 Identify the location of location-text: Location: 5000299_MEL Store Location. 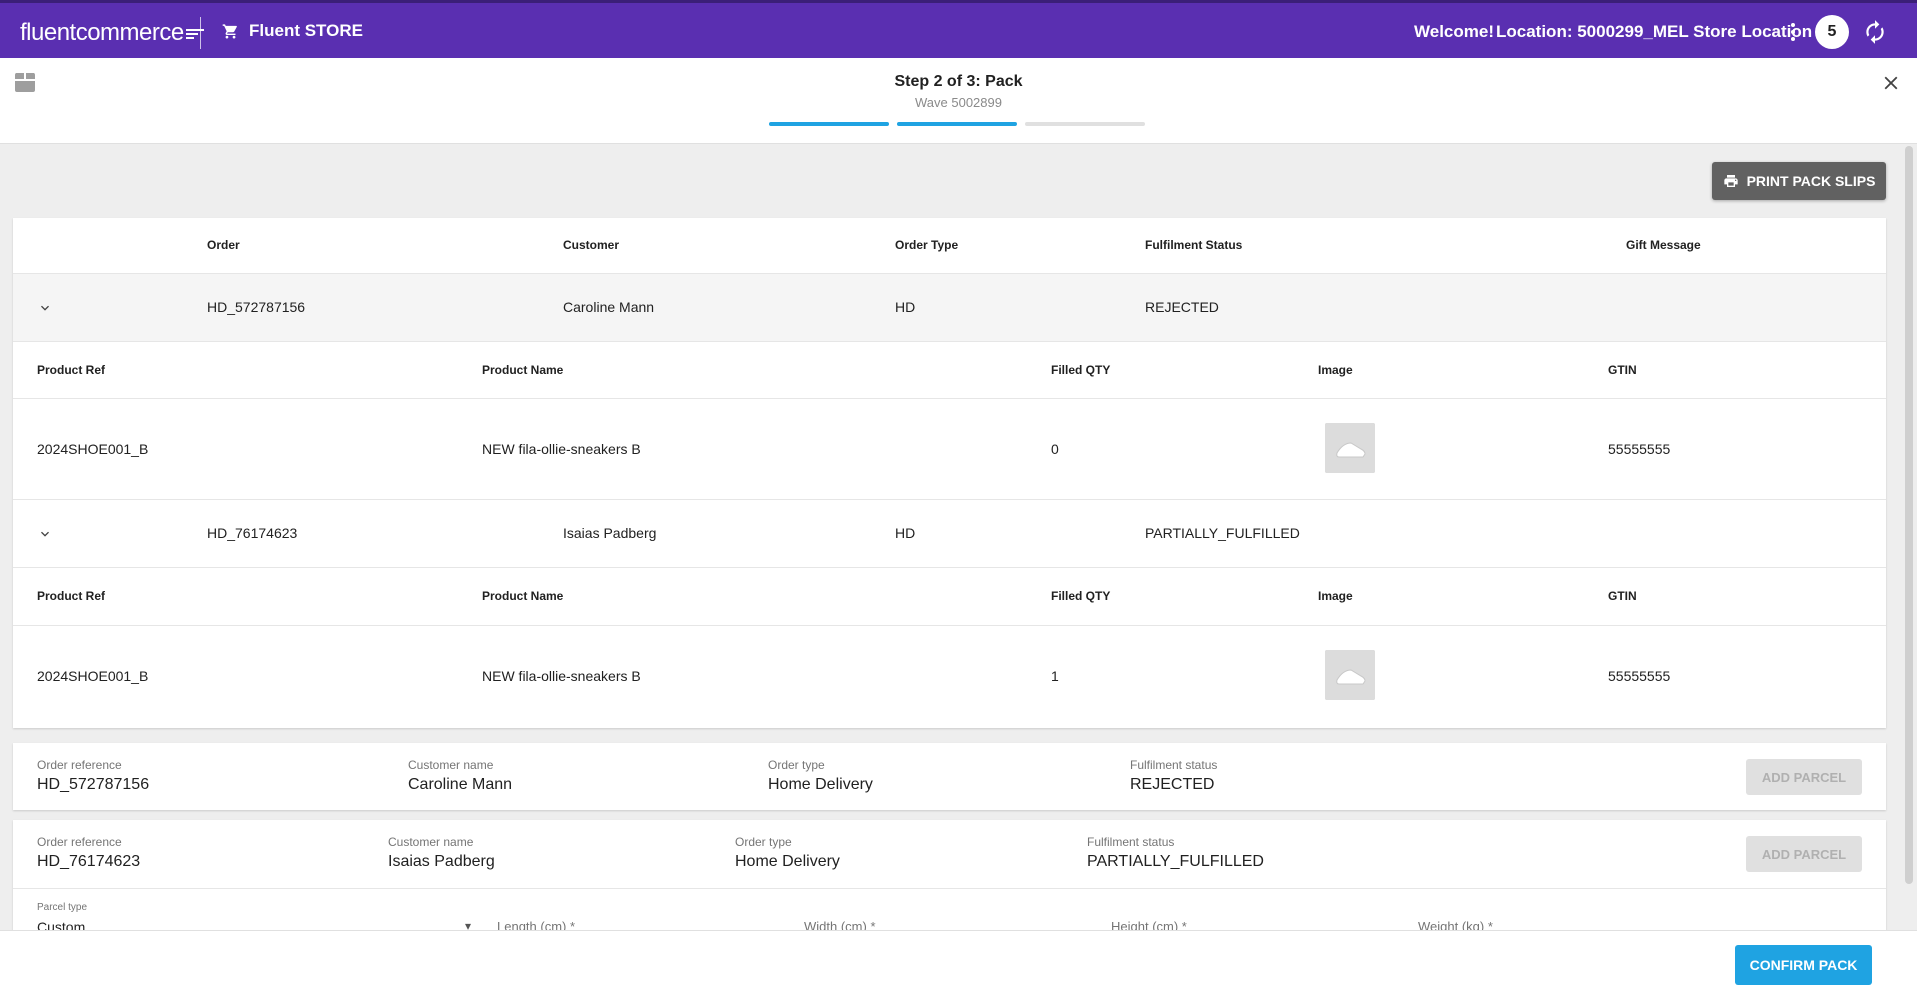
(1654, 31).